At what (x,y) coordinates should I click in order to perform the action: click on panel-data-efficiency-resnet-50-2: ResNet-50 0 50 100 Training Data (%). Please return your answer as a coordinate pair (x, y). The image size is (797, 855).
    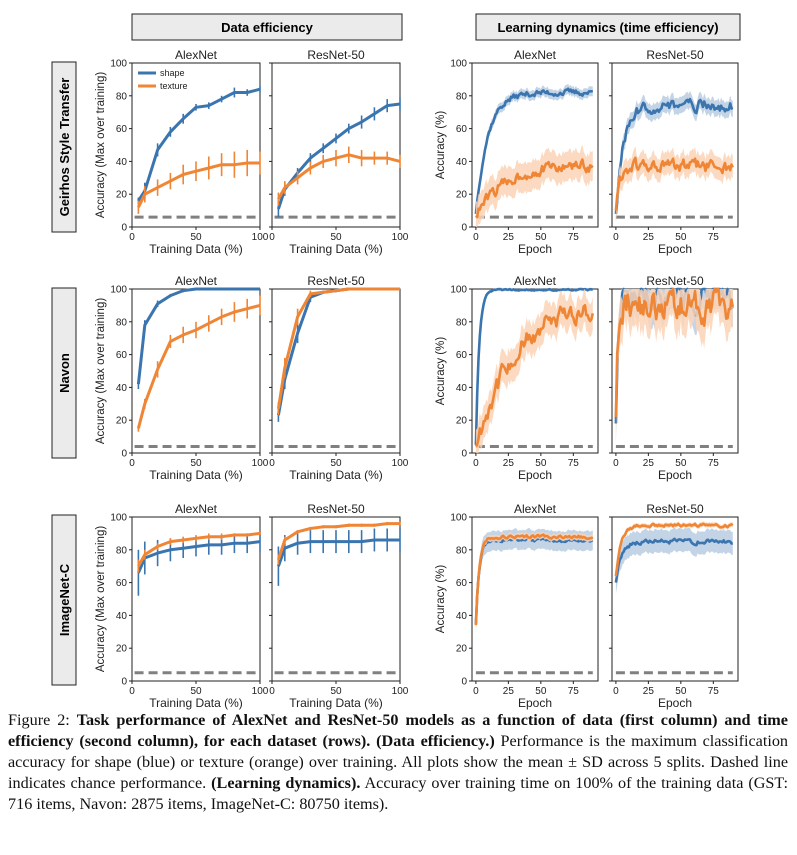
    Looking at the image, I should click on (339, 606).